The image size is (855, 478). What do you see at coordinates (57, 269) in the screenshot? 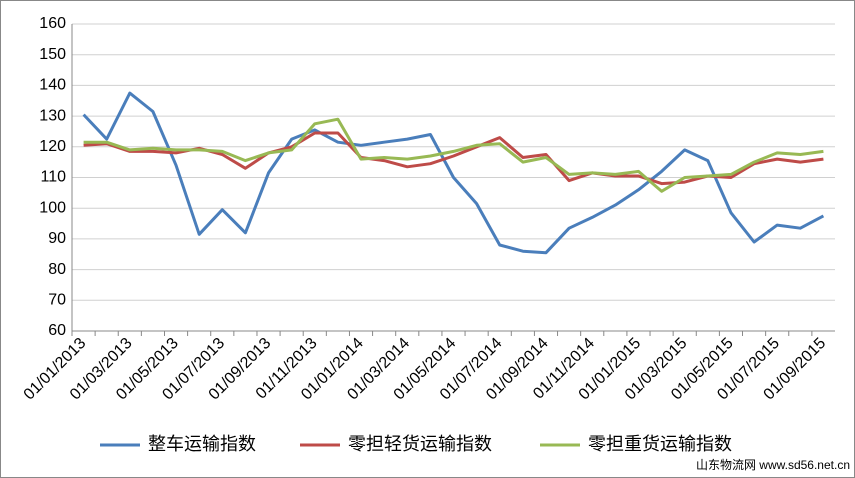
I see `y-tick-label: 80` at bounding box center [57, 269].